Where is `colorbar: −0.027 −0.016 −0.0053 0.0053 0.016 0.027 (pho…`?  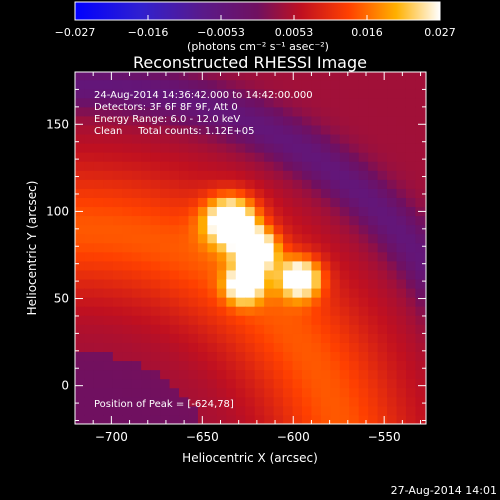
colorbar: −0.027 −0.016 −0.0053 0.0053 0.016 0.027 (pho… is located at coordinates (255, 27).